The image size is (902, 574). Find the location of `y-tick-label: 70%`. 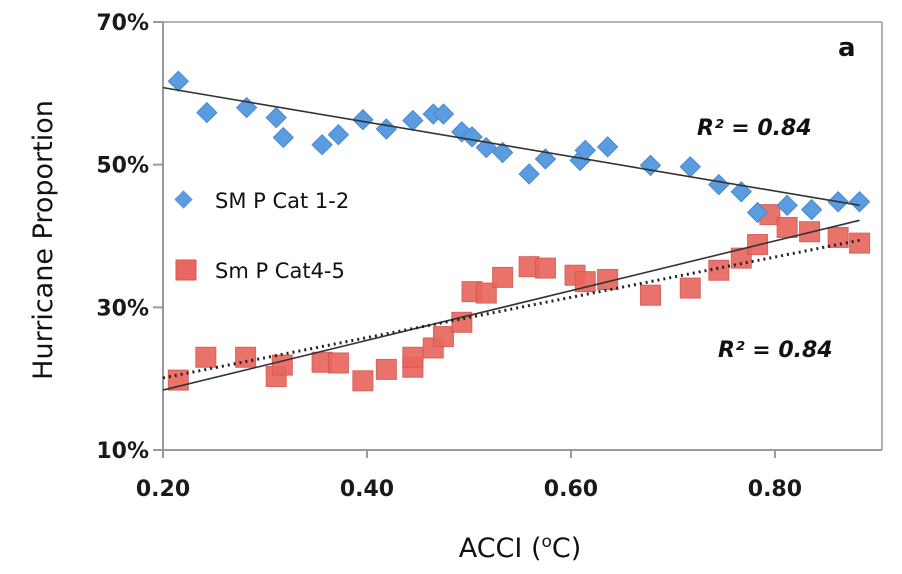

y-tick-label: 70% is located at coordinates (122, 23).